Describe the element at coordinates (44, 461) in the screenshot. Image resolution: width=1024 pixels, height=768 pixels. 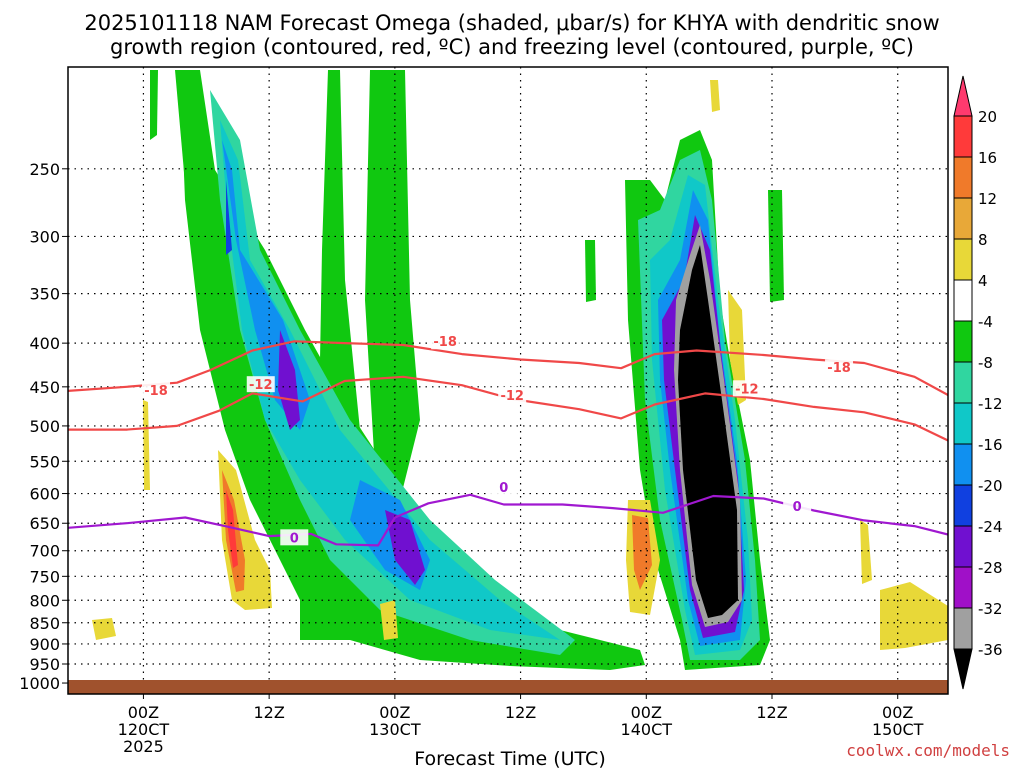
I see `y-tick-label: 550` at that location.